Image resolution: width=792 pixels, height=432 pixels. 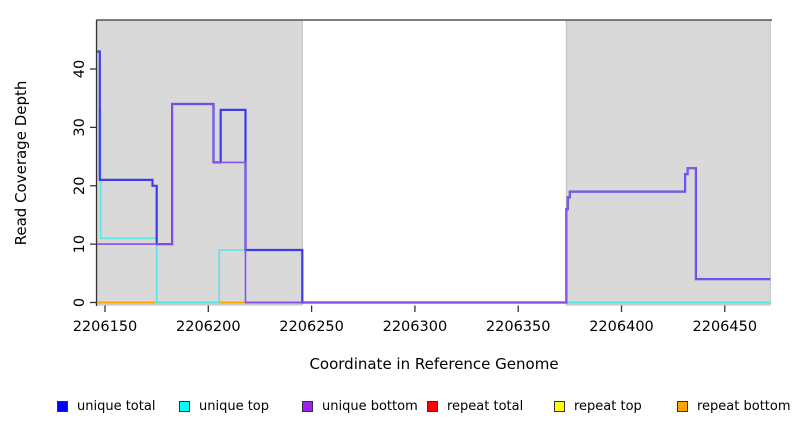 I want to click on x-tick-label: 2206450, so click(x=725, y=327).